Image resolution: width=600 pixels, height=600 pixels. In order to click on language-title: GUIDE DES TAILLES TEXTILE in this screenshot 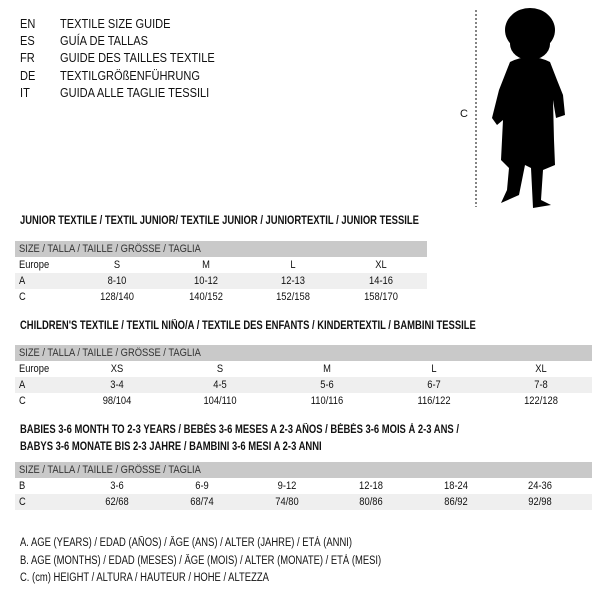, I will do `click(137, 58)`.